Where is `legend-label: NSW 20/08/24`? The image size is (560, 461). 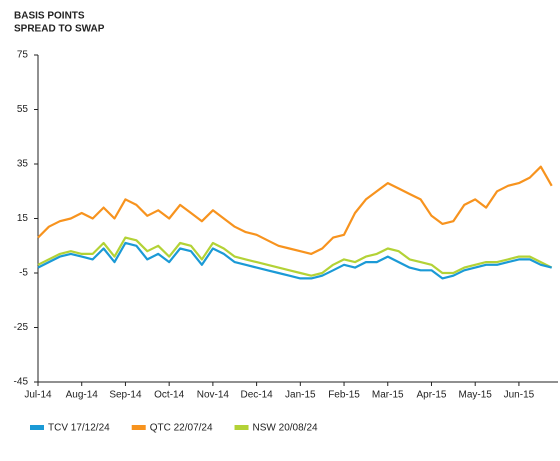 legend-label: NSW 20/08/24 is located at coordinates (285, 428).